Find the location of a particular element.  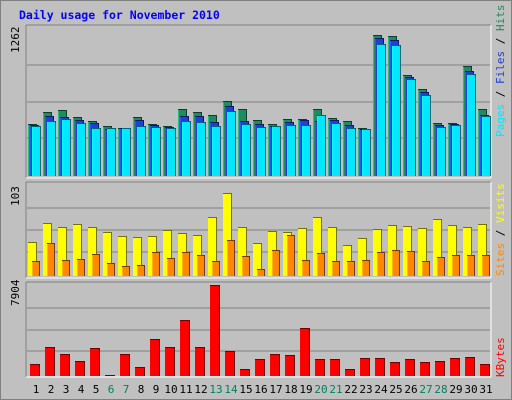

x-tick-day-10: 10 is located at coordinates (170, 389).